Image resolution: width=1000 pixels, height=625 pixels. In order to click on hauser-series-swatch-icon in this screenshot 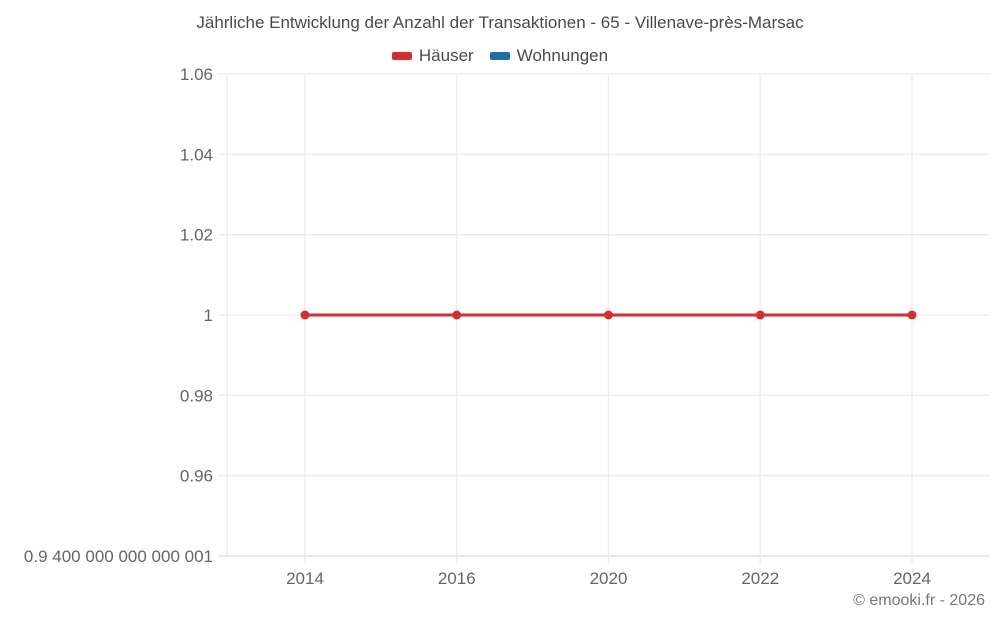, I will do `click(401, 56)`.